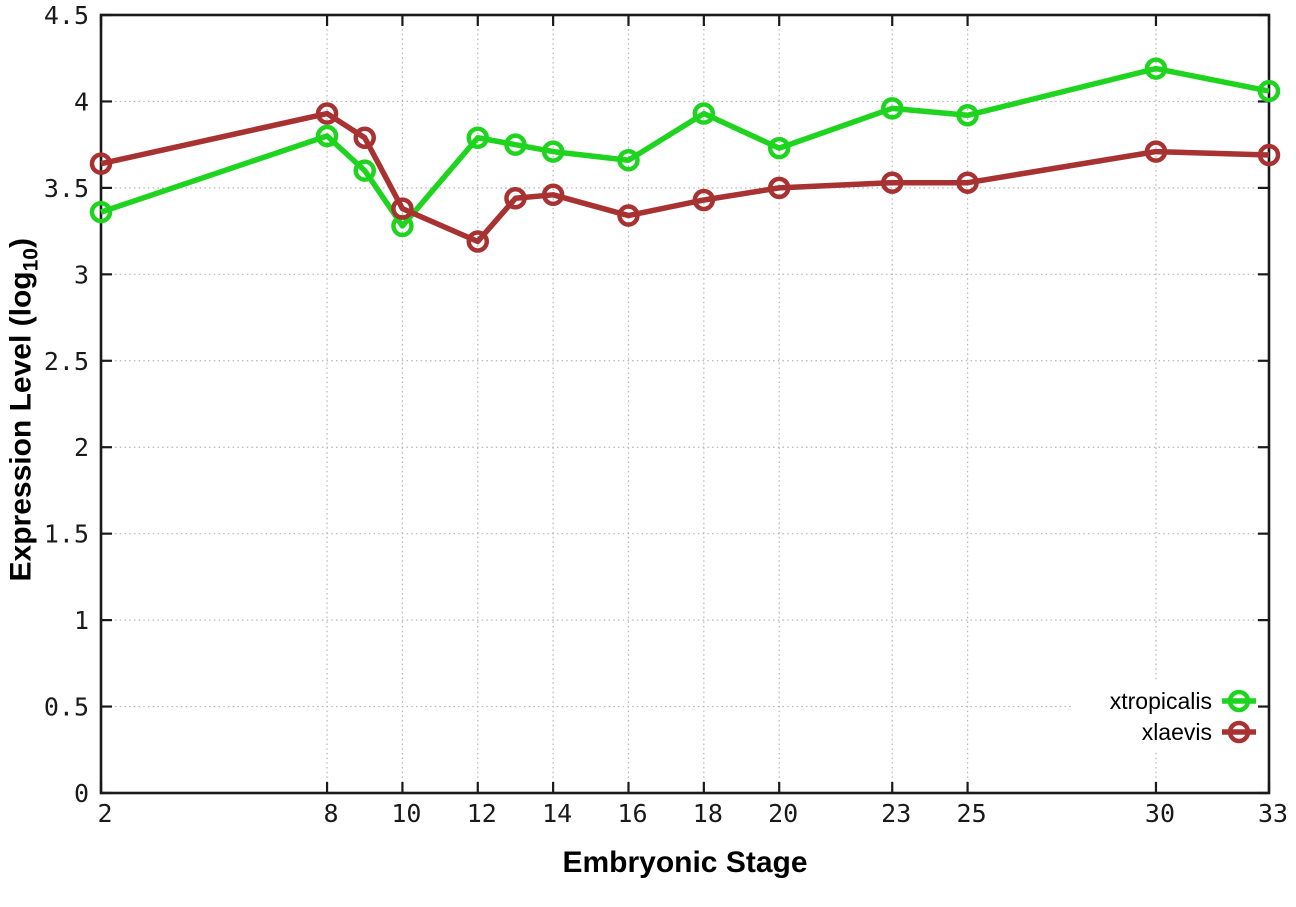  What do you see at coordinates (66, 361) in the screenshot?
I see `y-tick-label: 2.5` at bounding box center [66, 361].